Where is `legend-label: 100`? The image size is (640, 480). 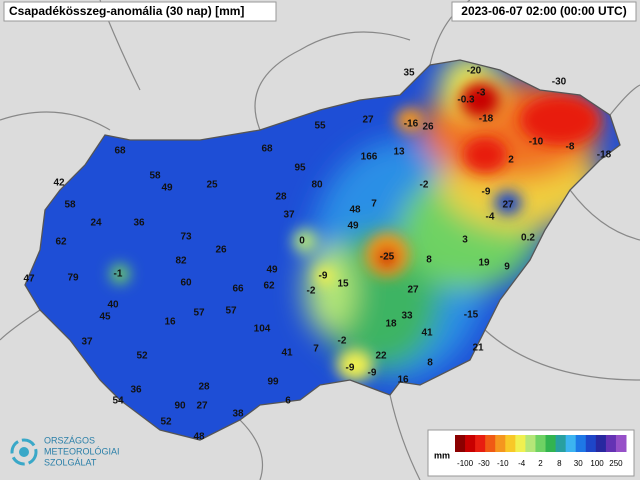 legend-label: 100 is located at coordinates (597, 463).